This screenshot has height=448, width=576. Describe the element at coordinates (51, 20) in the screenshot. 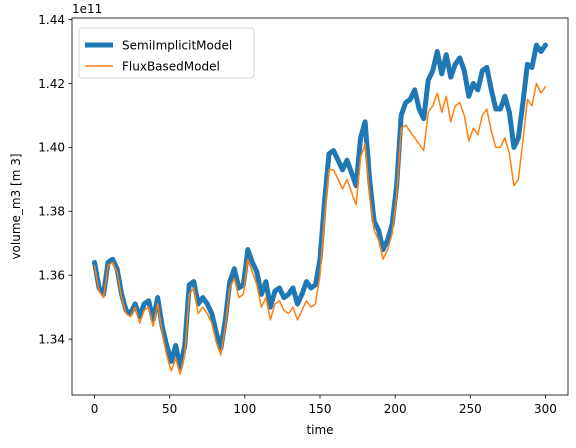

I see `y-tick-label: 1.44` at that location.